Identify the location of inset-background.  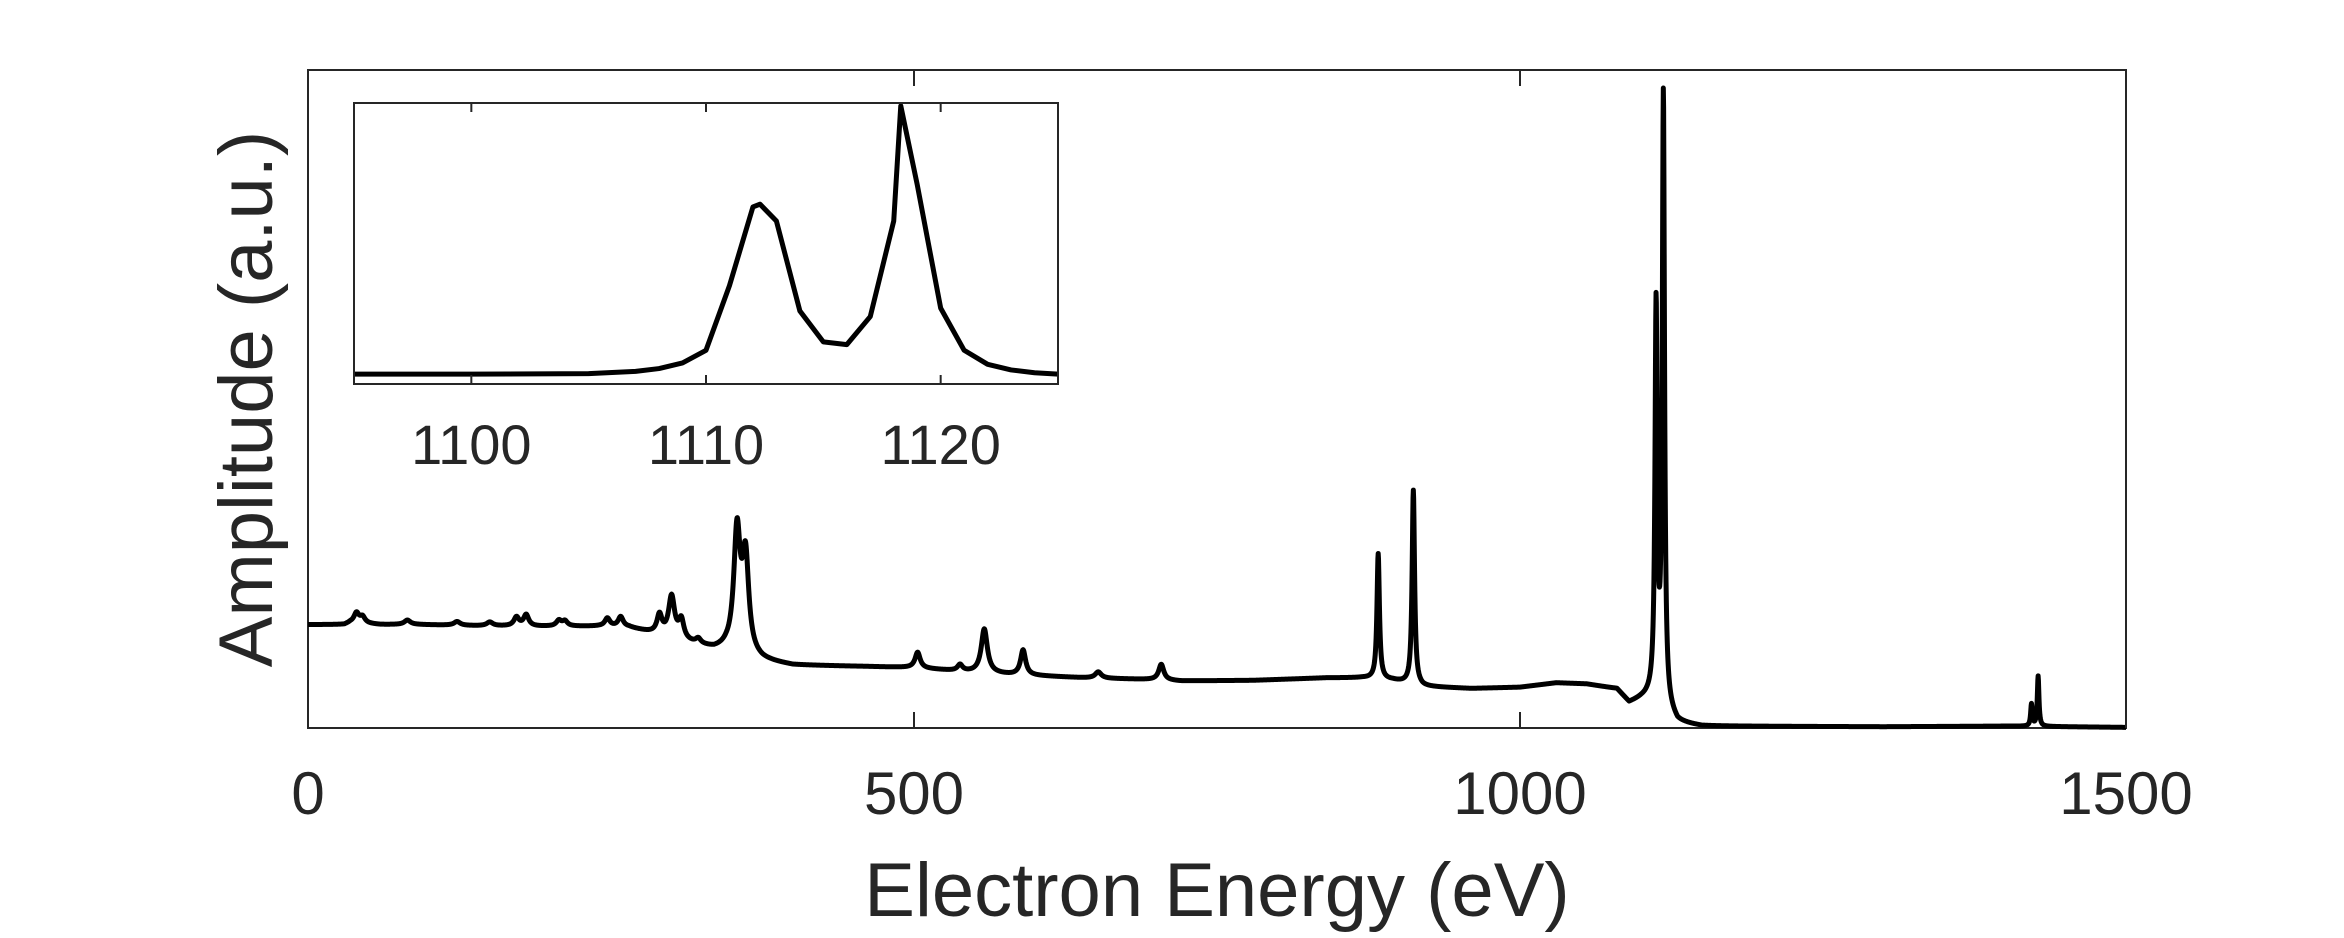
(706, 243).